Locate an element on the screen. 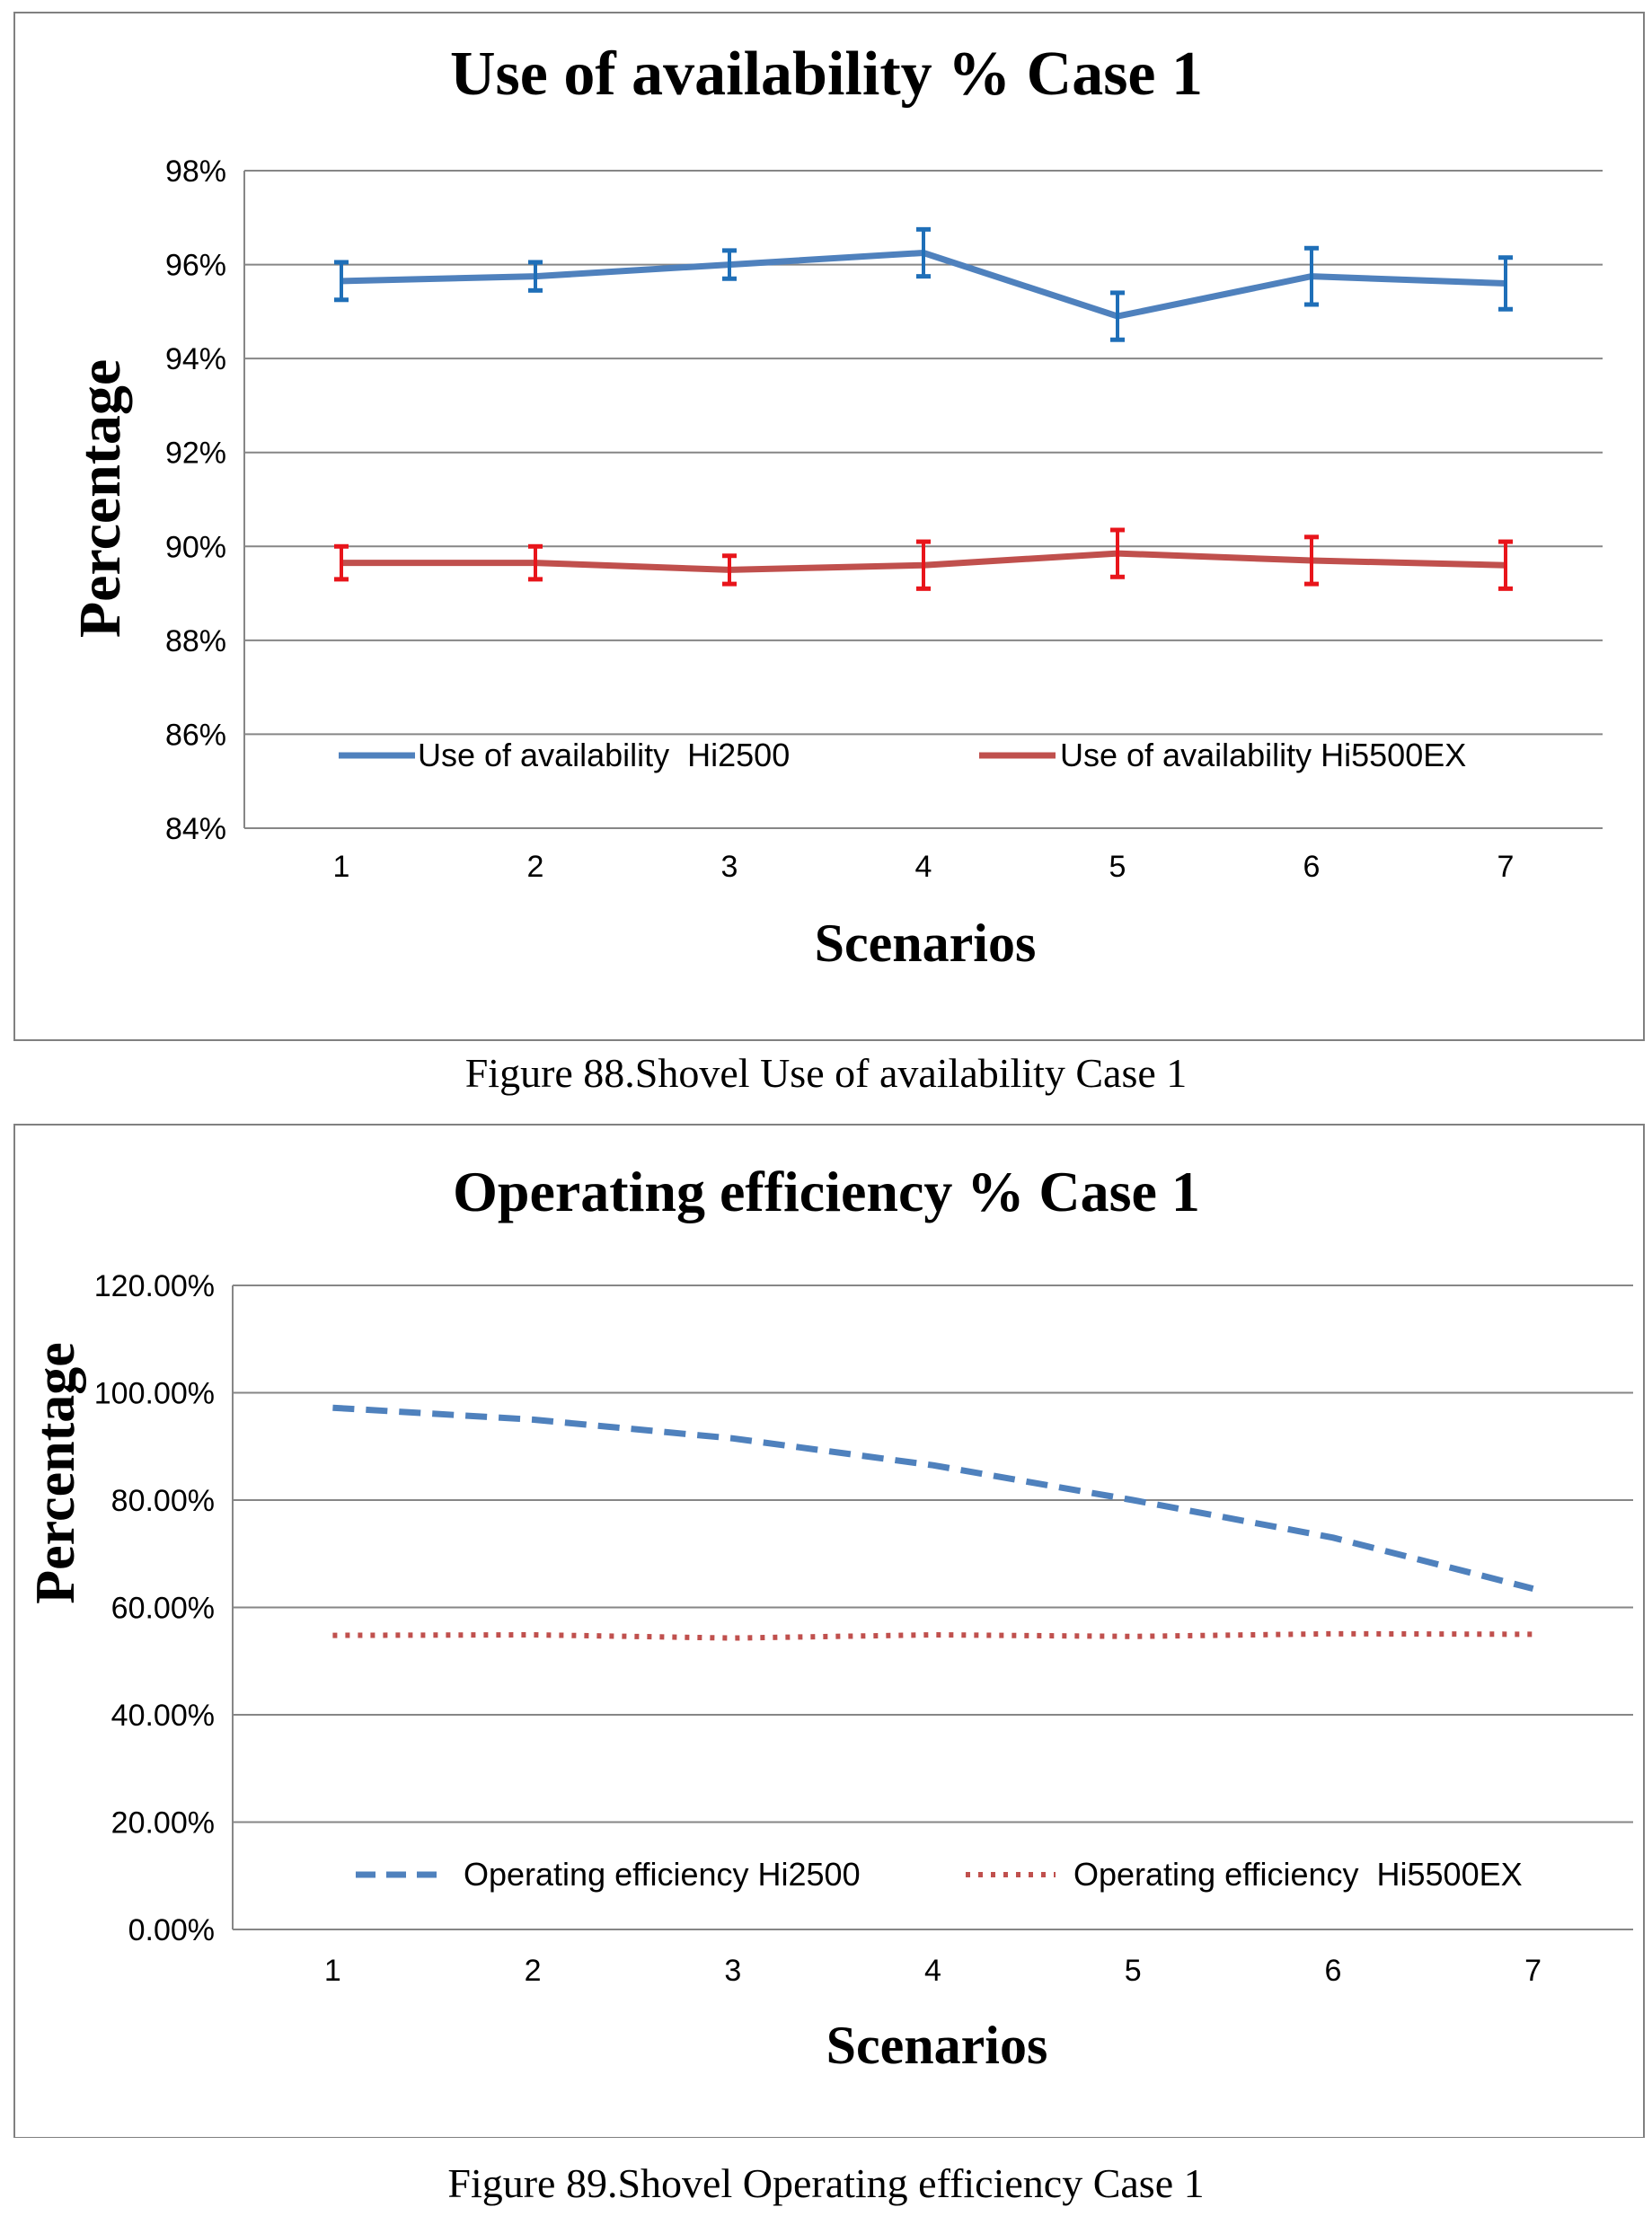  legend-label-hi2500: Use of availability Hi2500 is located at coordinates (604, 755).